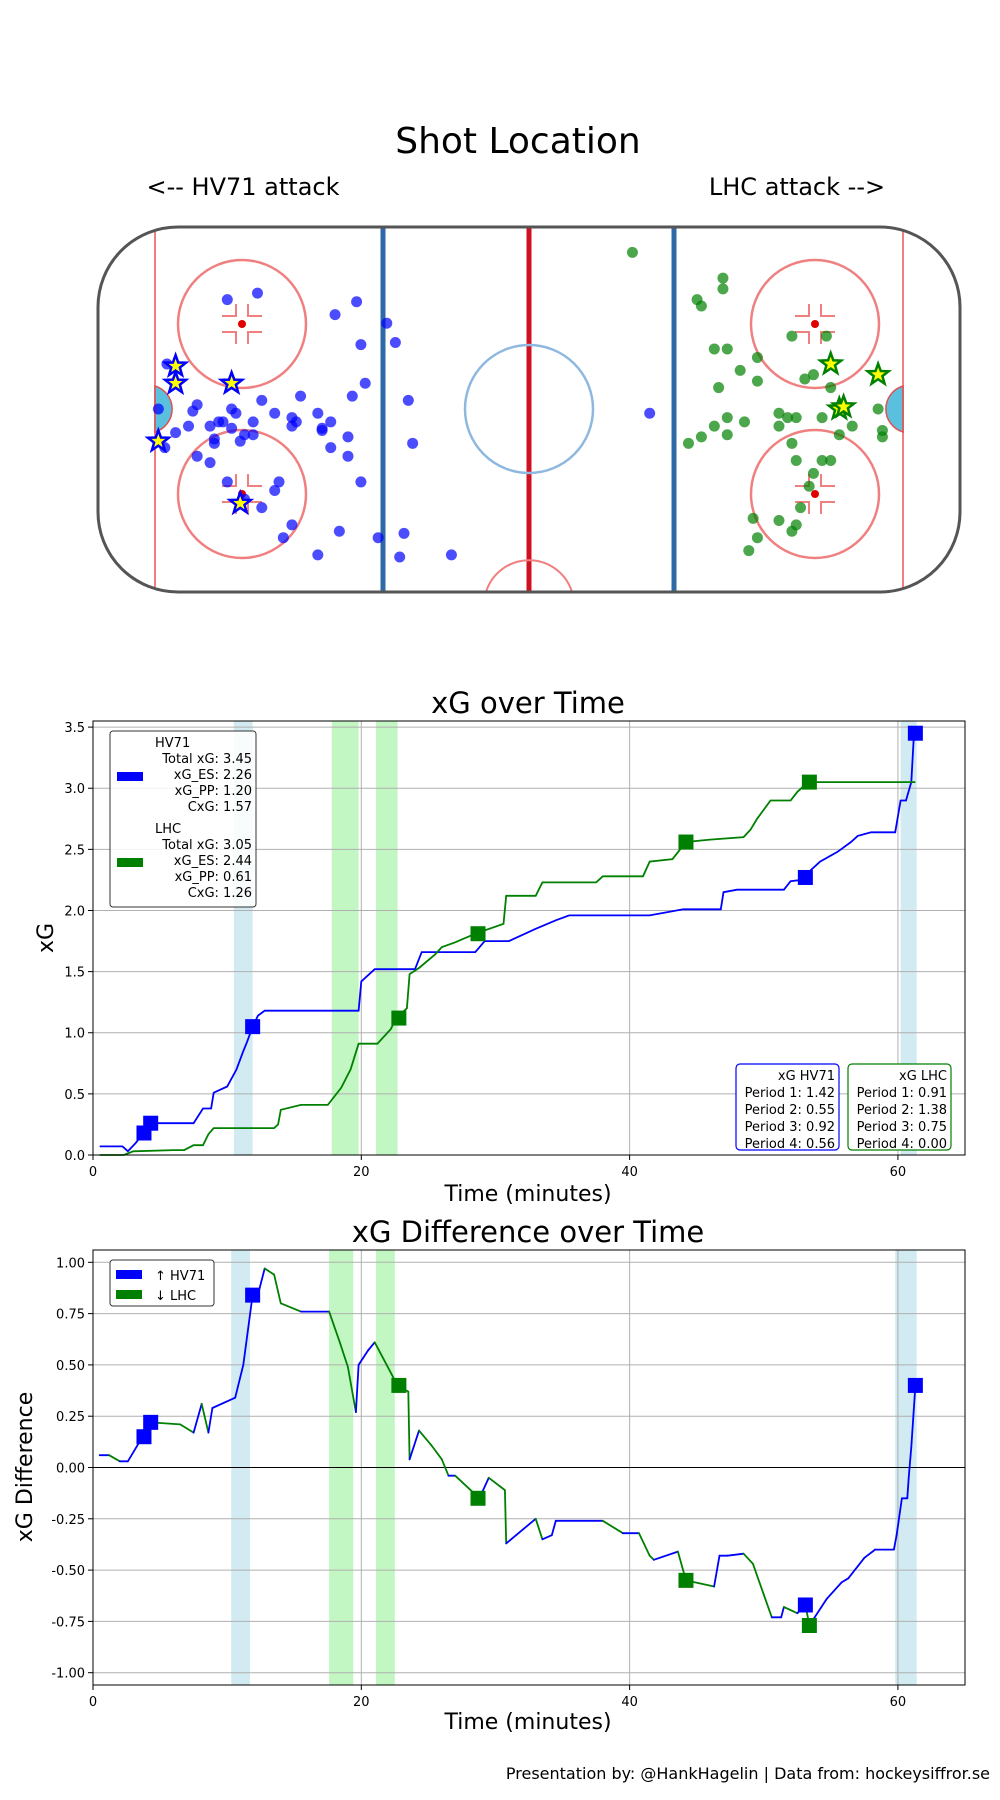  I want to click on xg-legend-swatch-lhc, so click(130, 862).